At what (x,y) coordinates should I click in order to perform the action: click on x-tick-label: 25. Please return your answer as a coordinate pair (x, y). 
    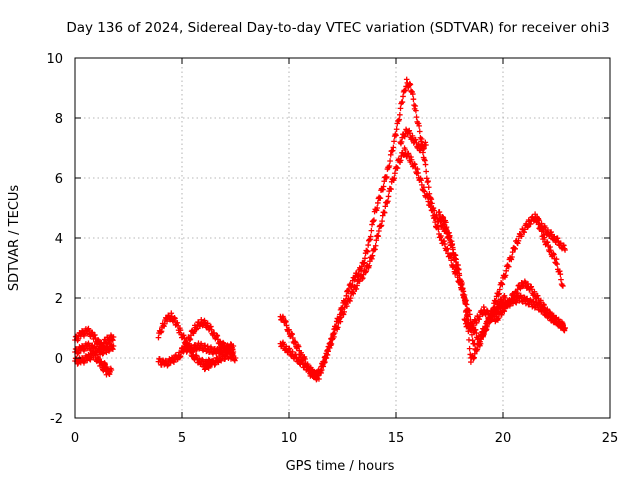
    Looking at the image, I should click on (610, 438).